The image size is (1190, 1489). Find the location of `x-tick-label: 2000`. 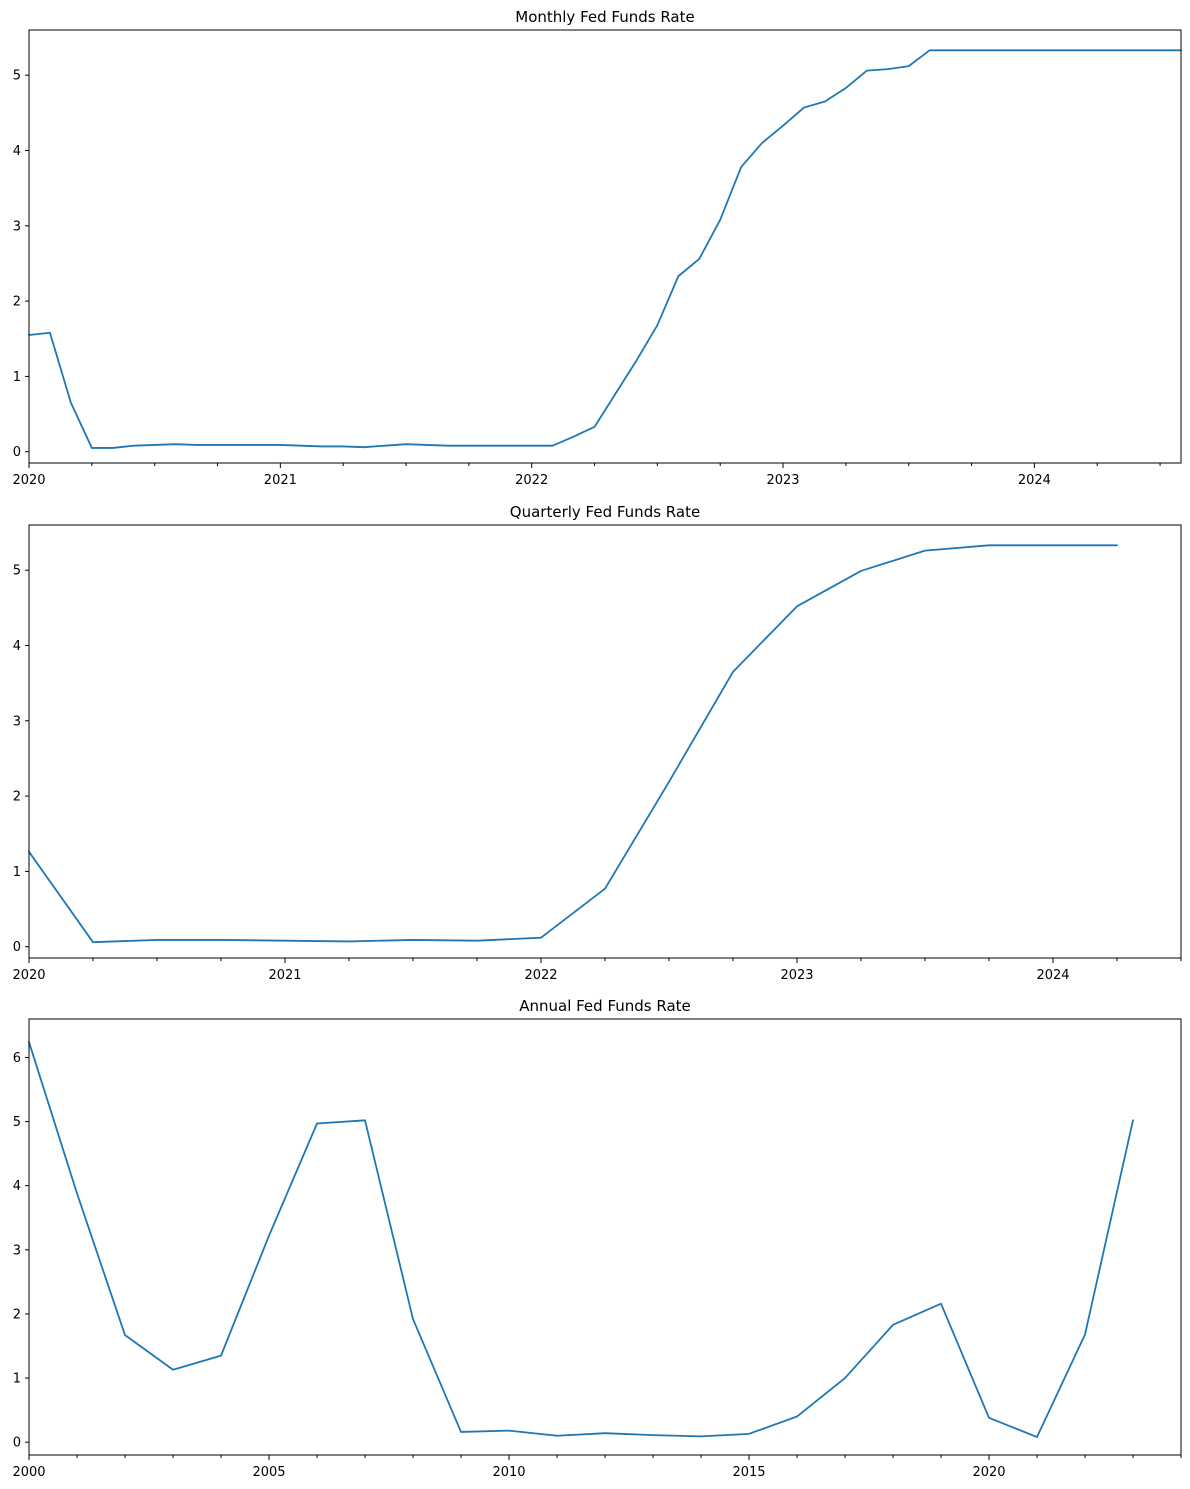

x-tick-label: 2000 is located at coordinates (28, 1472).